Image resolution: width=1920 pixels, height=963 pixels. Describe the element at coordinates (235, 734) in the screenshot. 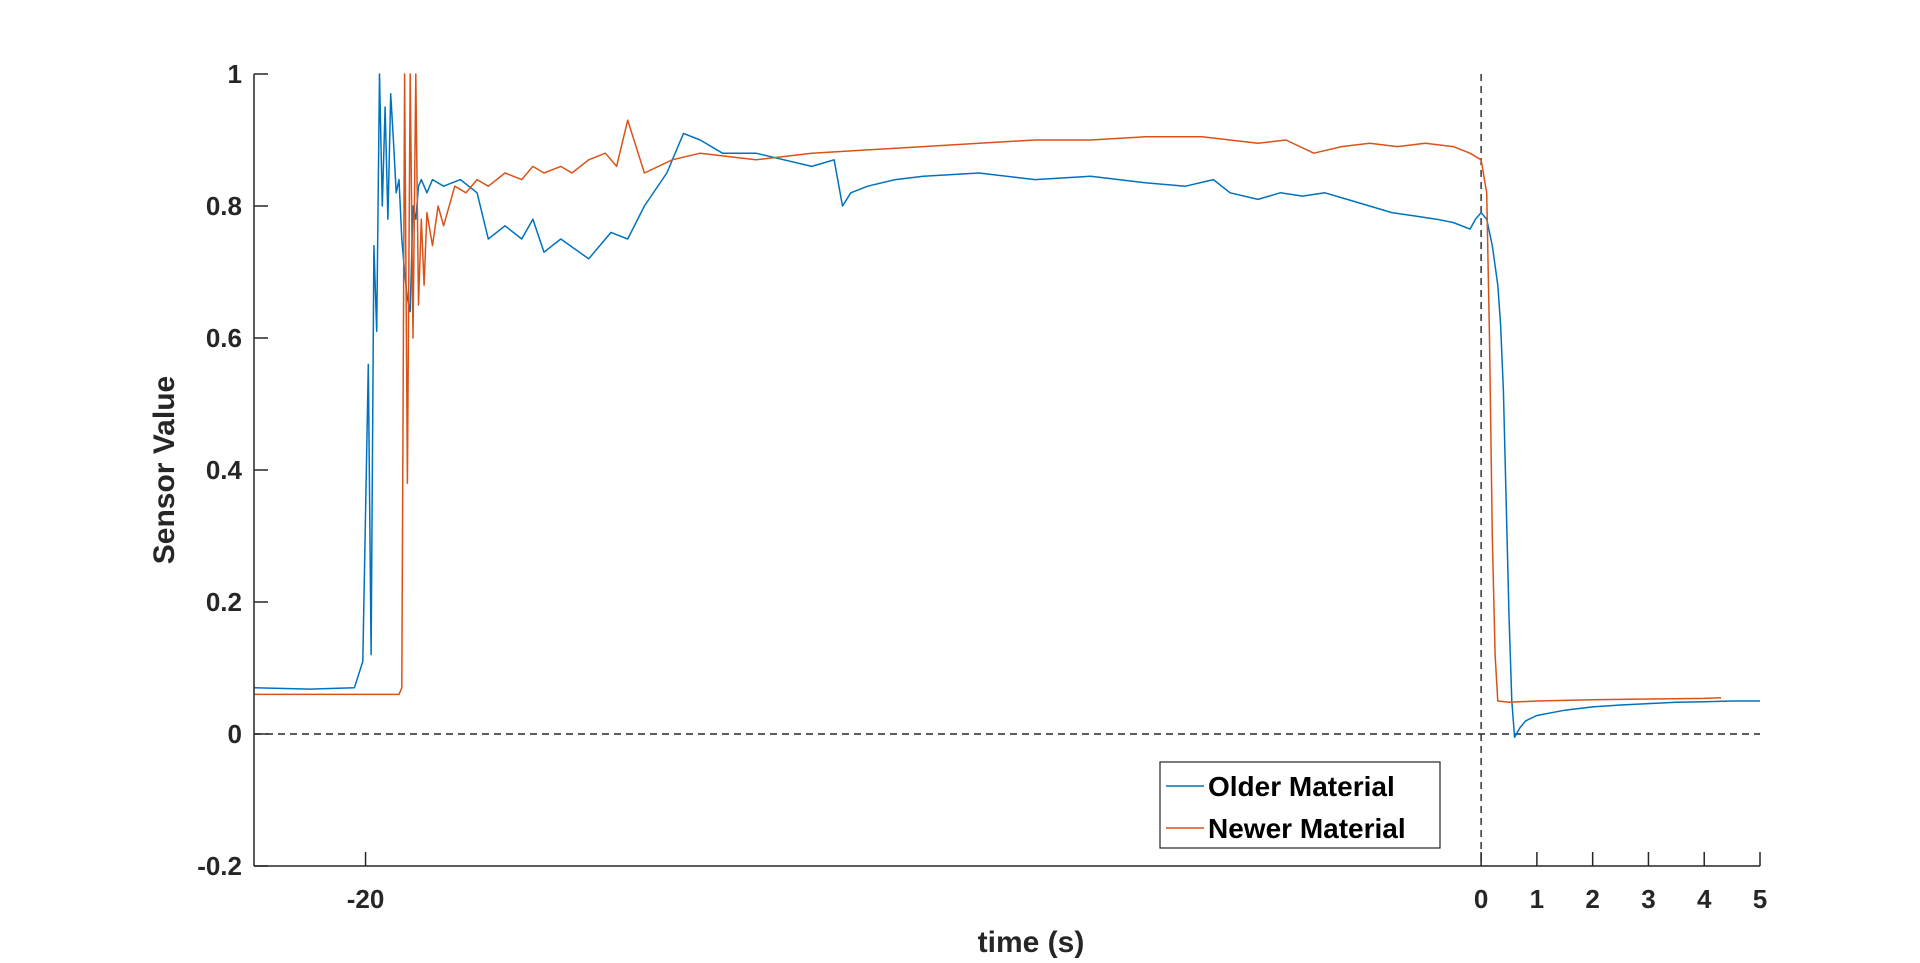

I see `y-tick-label: 0` at that location.